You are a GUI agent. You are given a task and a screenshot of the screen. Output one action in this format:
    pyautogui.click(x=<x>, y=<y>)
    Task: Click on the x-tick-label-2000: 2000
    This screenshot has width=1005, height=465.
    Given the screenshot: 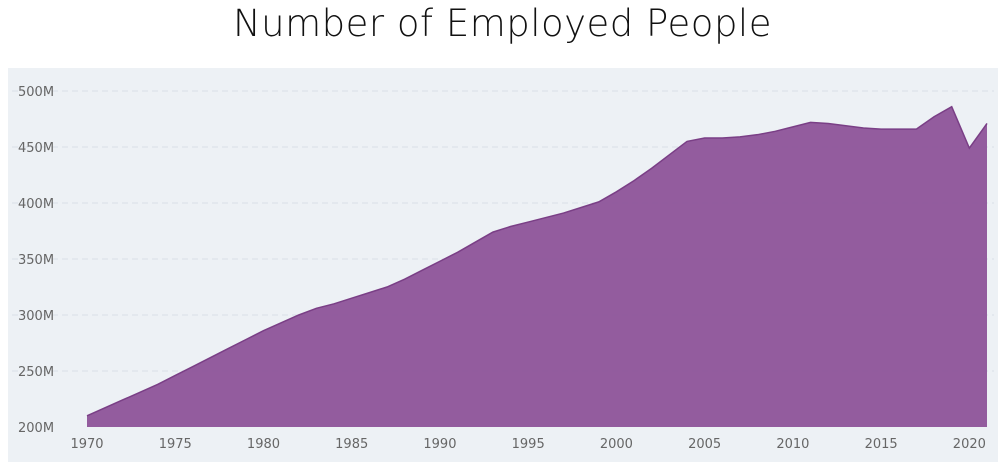 What is the action you would take?
    pyautogui.click(x=616, y=444)
    